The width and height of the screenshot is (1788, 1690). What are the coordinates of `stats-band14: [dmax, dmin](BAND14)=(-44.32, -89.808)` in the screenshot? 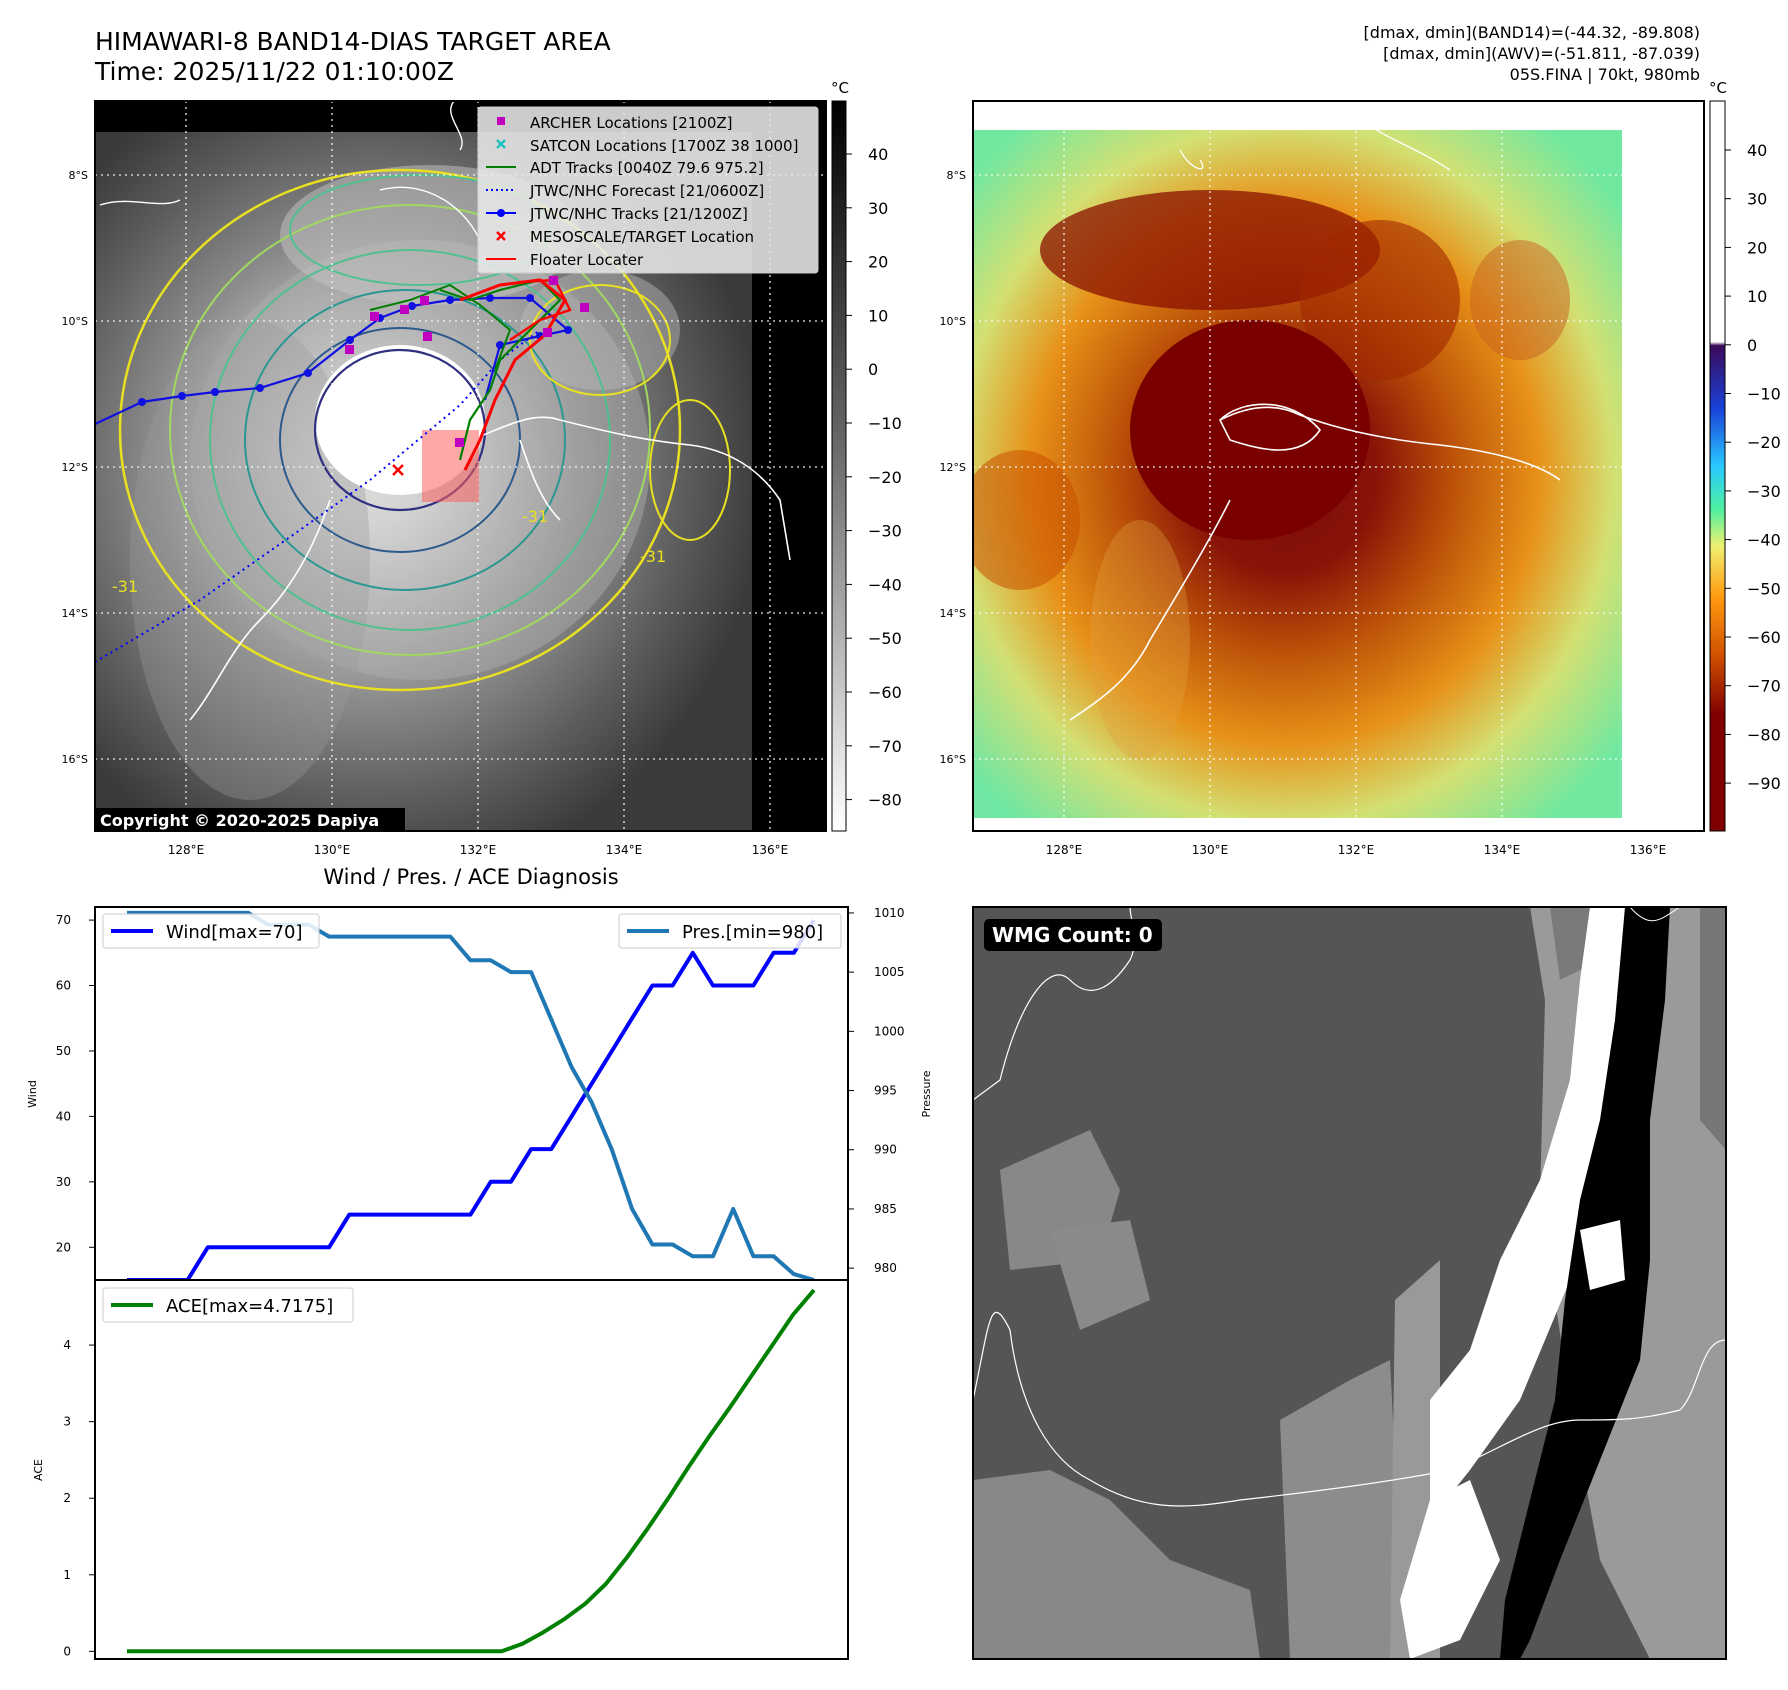 It's located at (1532, 32).